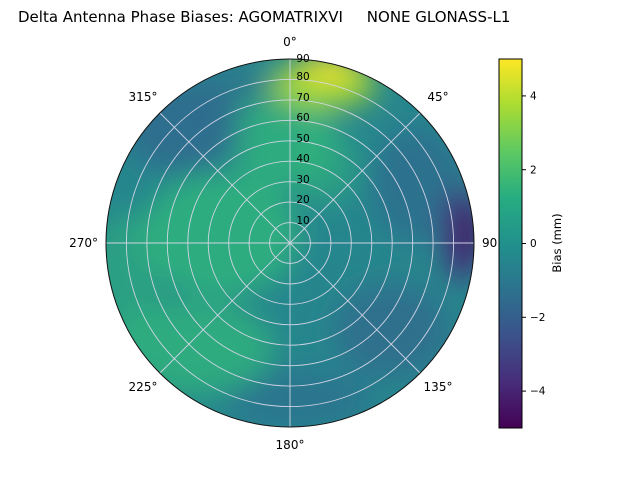 The image size is (640, 480). Describe the element at coordinates (302, 221) in the screenshot. I see `radial-tick-label: 10` at that location.